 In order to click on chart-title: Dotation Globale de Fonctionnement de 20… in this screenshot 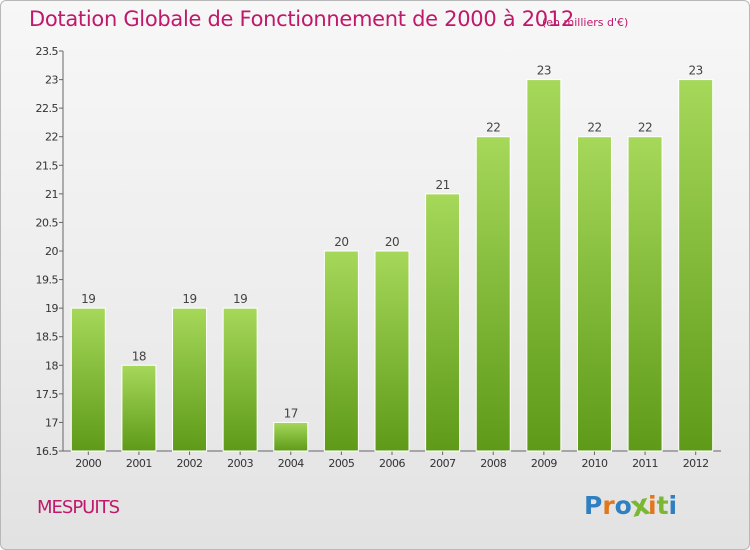, I will do `click(301, 19)`.